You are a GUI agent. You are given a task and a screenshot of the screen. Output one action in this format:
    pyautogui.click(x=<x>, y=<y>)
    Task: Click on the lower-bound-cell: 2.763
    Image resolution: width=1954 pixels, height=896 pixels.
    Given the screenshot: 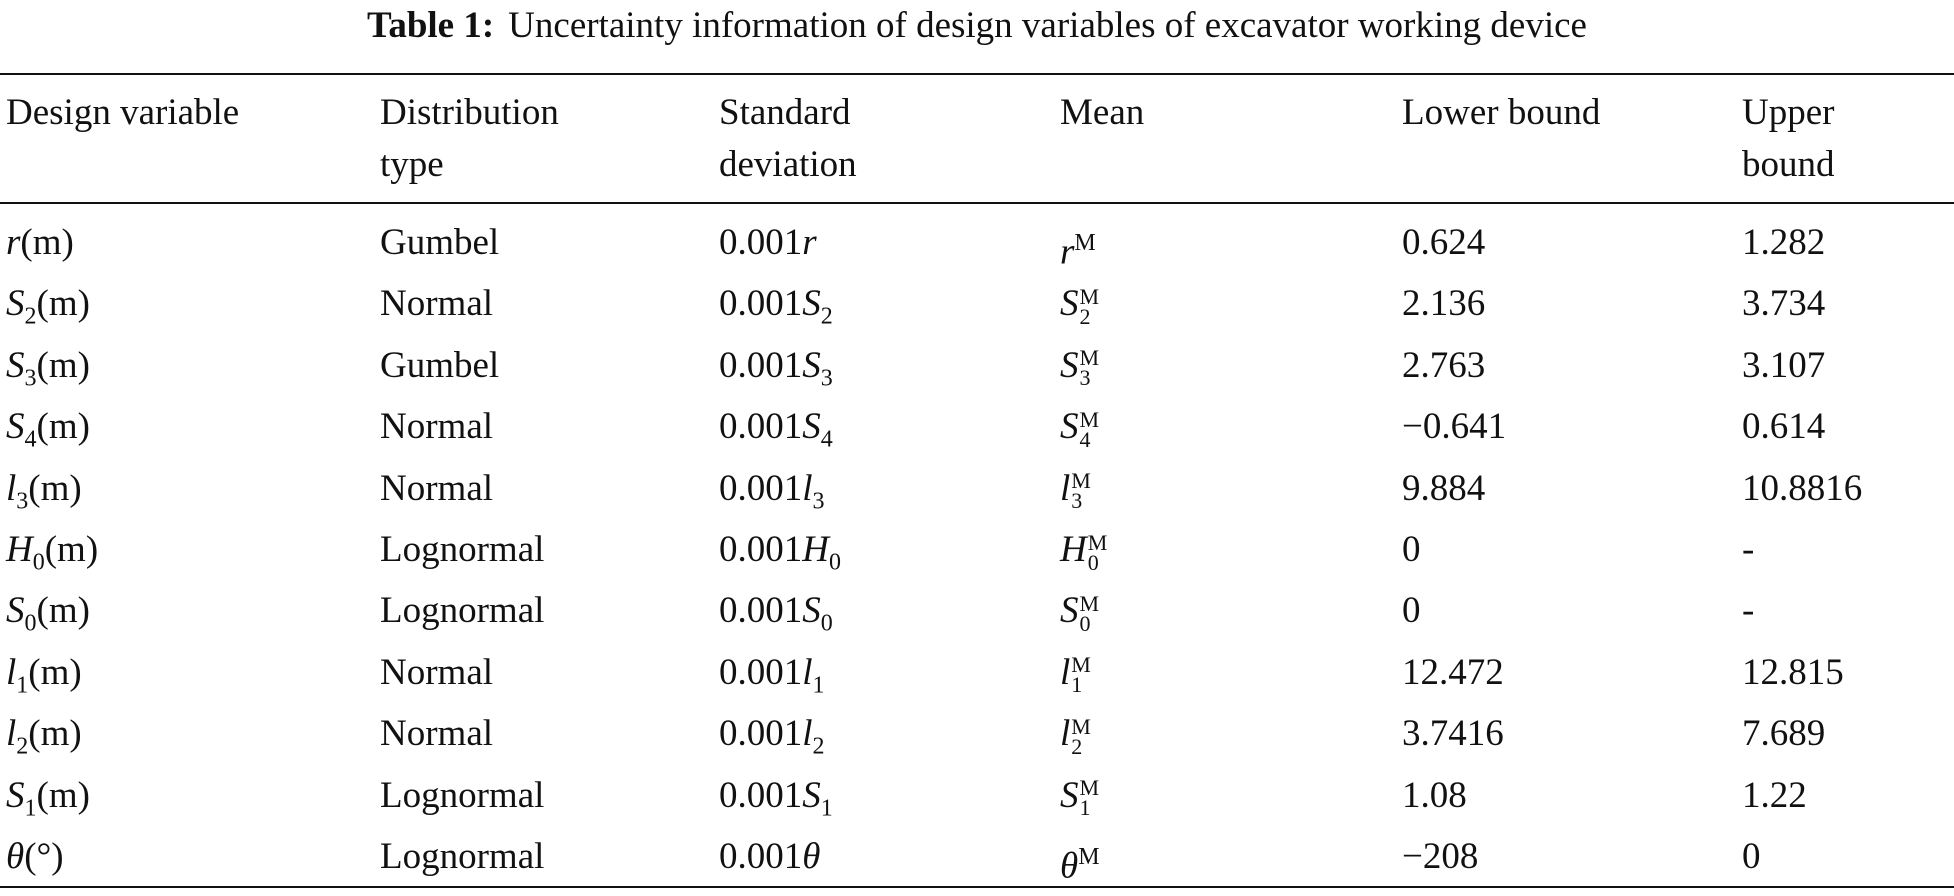 What is the action you would take?
    pyautogui.click(x=1444, y=365)
    